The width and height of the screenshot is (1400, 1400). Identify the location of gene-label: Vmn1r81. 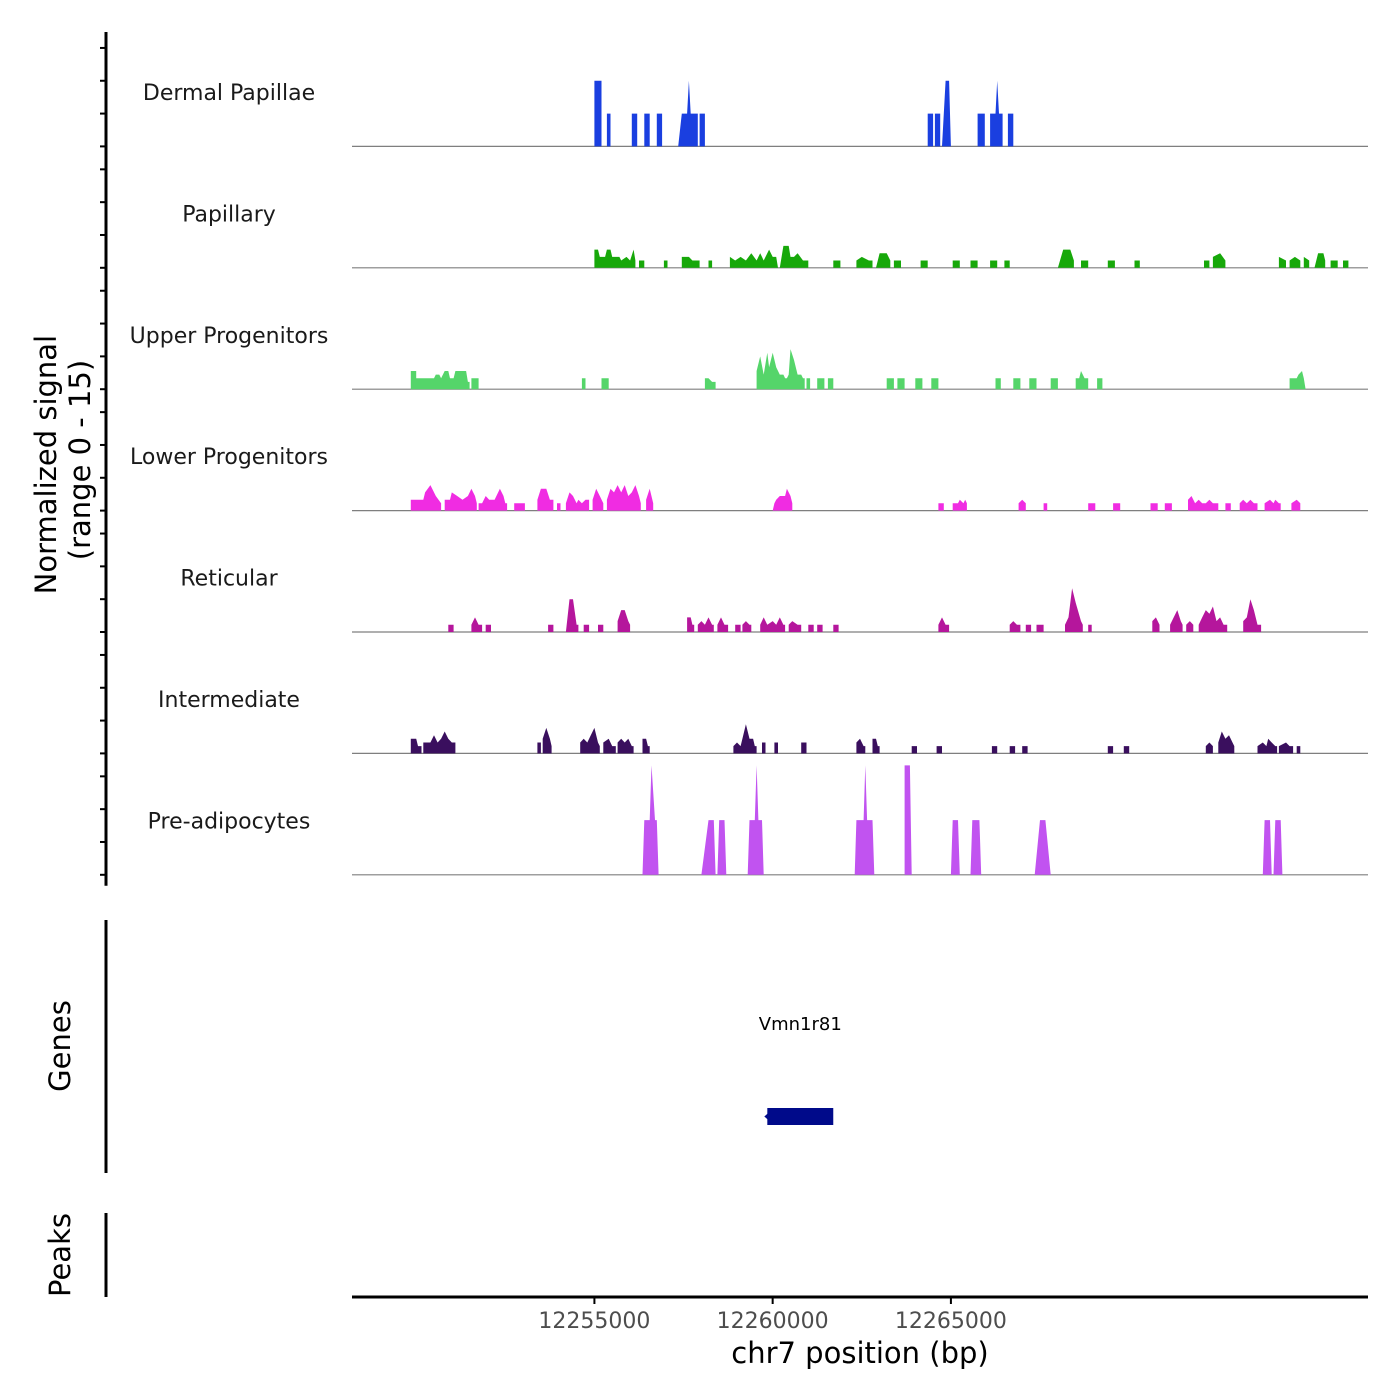
(800, 1024).